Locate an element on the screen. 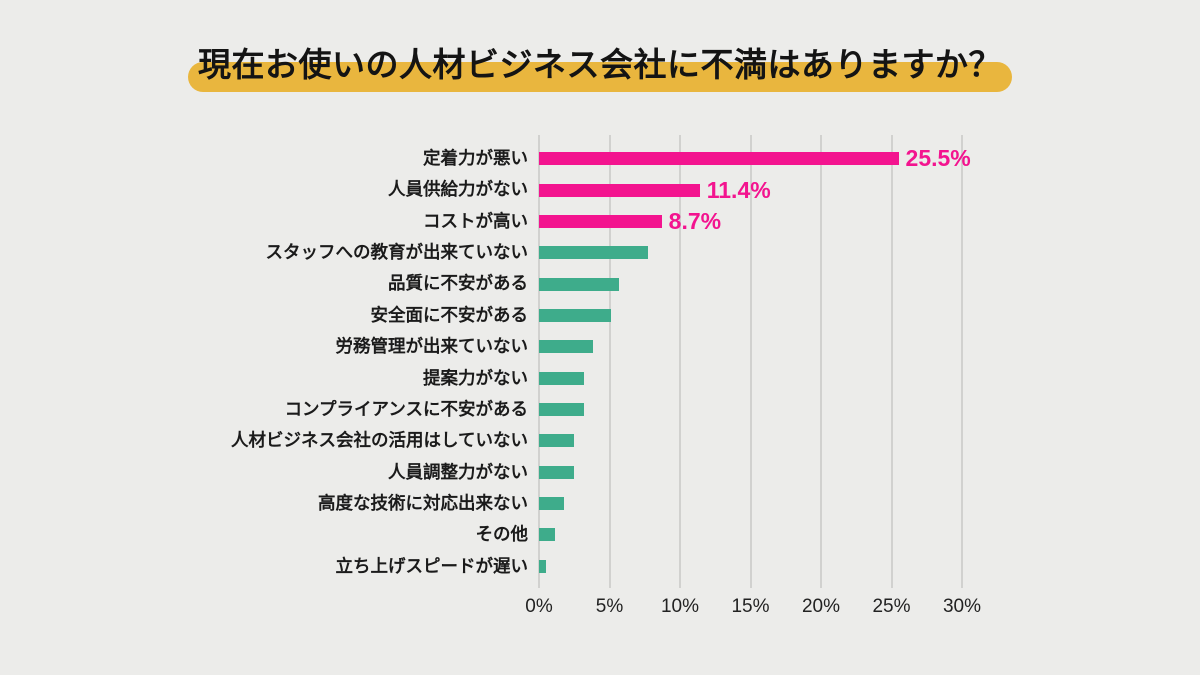 Image resolution: width=1200 pixels, height=675 pixels. x-axis-tick-label: 30% is located at coordinates (962, 606).